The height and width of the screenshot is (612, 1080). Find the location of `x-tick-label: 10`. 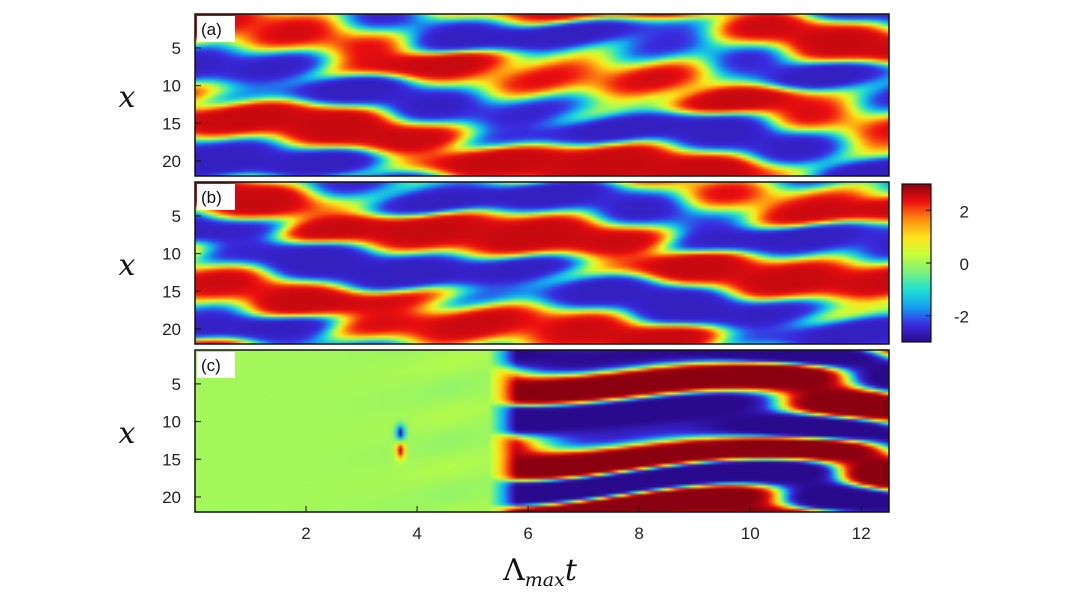

x-tick-label: 10 is located at coordinates (750, 533).